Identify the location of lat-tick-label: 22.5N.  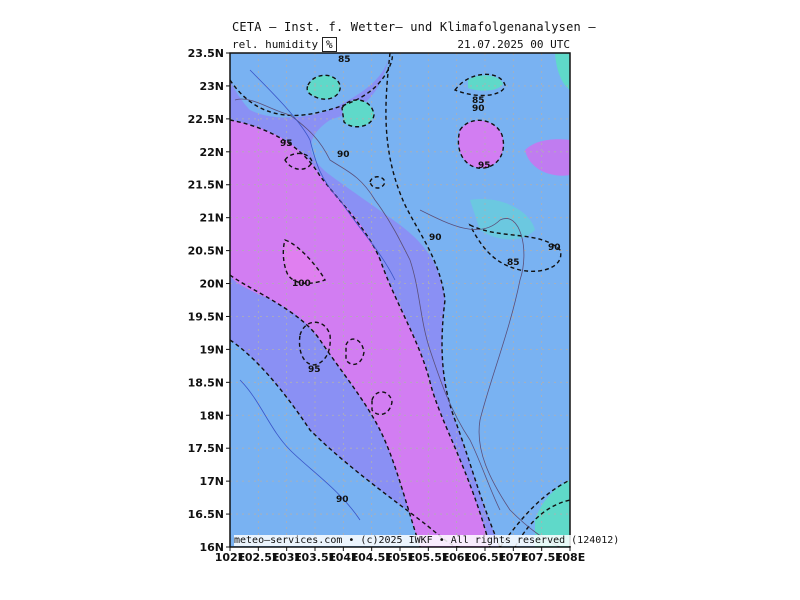
(206, 119).